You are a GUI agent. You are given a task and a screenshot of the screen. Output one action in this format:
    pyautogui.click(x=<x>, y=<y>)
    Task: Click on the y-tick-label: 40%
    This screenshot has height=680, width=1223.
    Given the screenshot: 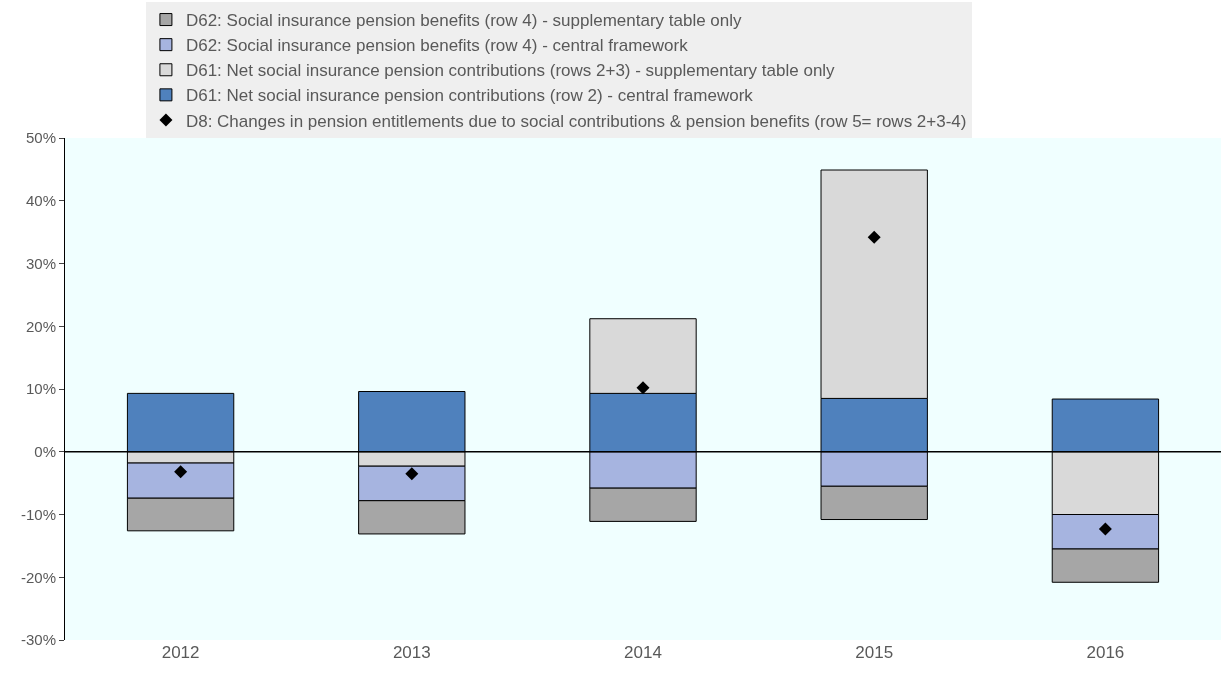 What is the action you would take?
    pyautogui.click(x=40, y=200)
    